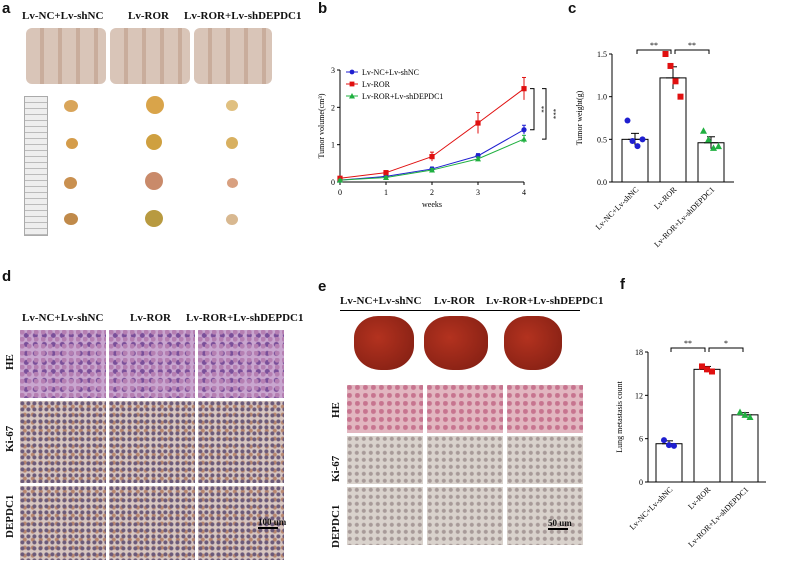 Image resolution: width=786 pixels, height=565 pixels. Describe the element at coordinates (602, 54) in the screenshot. I see `y-tick-label: 1.5` at that location.